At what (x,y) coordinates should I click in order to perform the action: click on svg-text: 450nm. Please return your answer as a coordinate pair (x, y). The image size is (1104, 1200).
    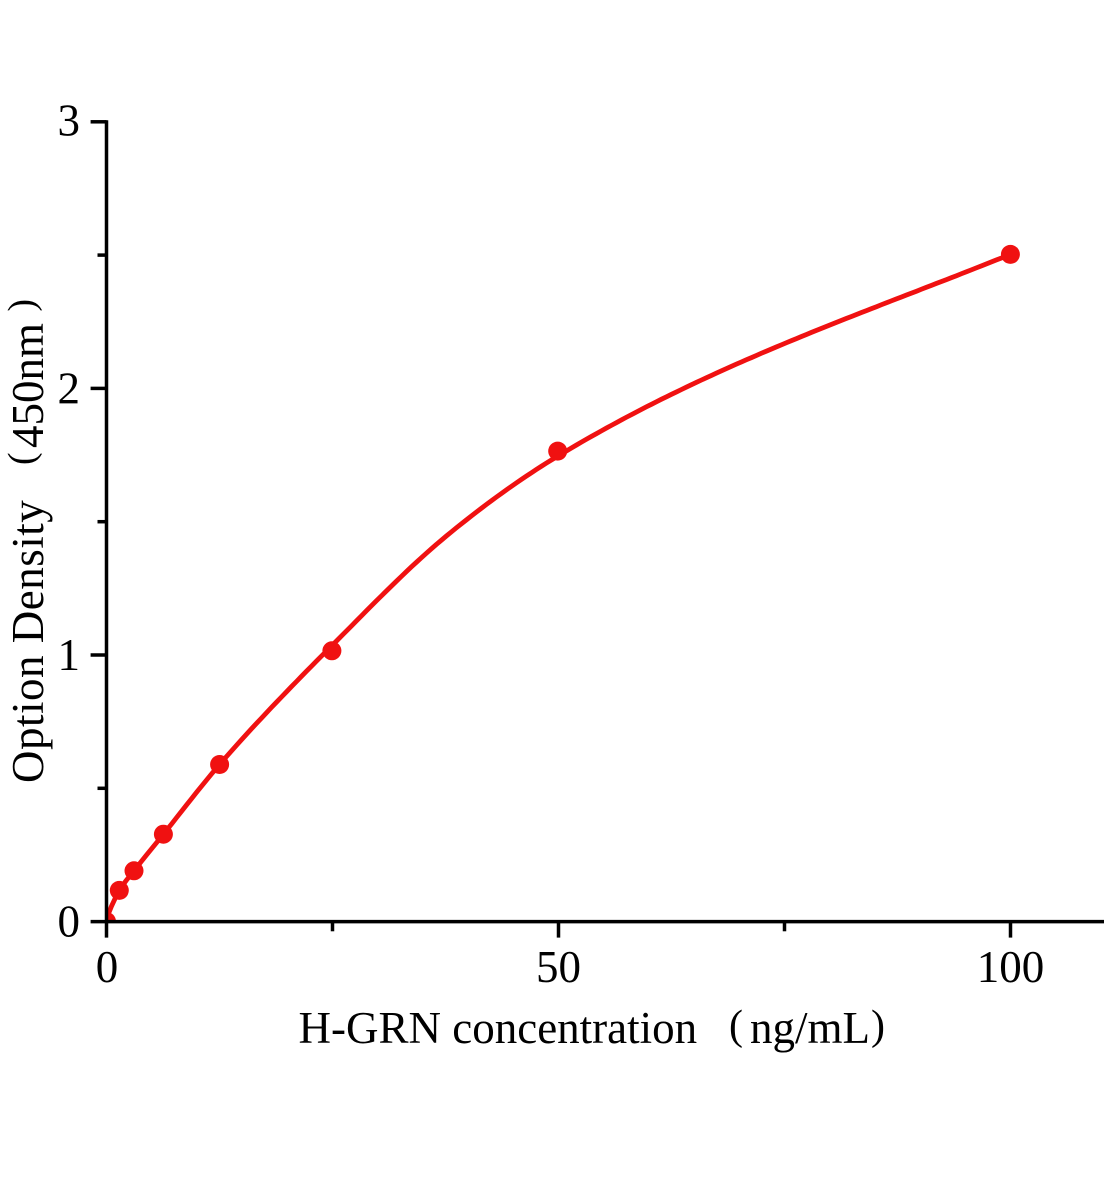
    Looking at the image, I should click on (28, 385).